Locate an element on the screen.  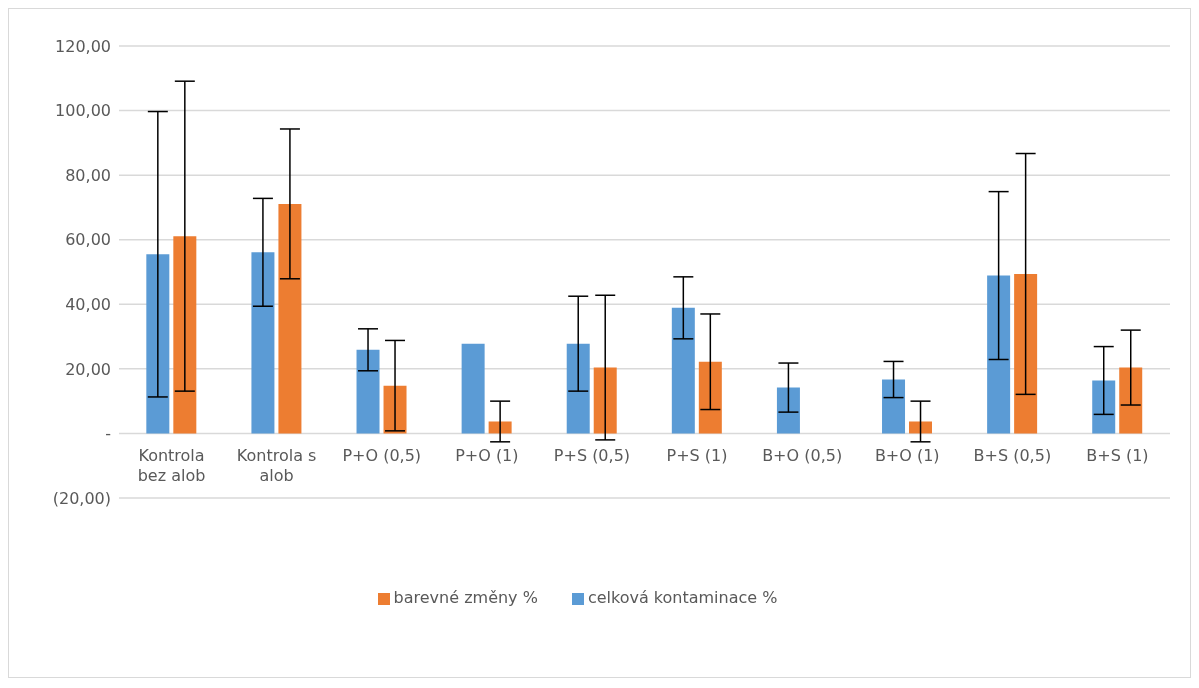
y-tick-label: (20,00) is located at coordinates (81, 498).